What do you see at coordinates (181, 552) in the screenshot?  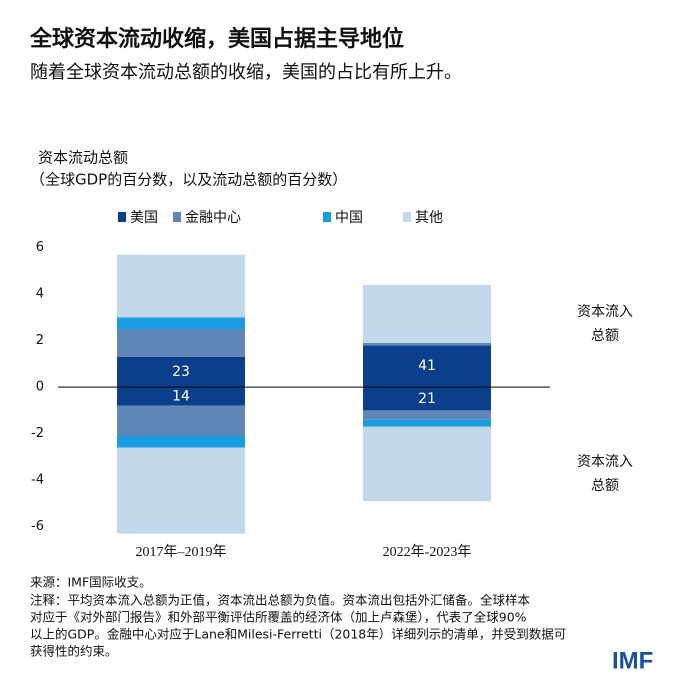 I see `x-tick-label: 2017年–2019年` at bounding box center [181, 552].